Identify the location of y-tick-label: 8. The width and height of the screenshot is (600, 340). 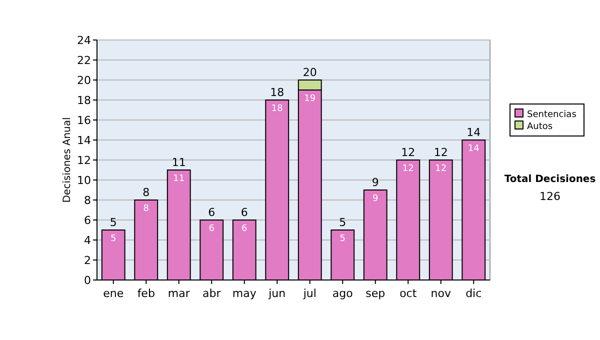
(87, 200).